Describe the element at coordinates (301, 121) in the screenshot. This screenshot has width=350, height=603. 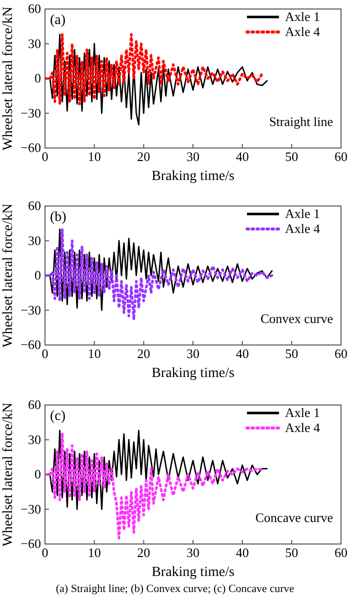
I see `annotation: Straight line` at that location.